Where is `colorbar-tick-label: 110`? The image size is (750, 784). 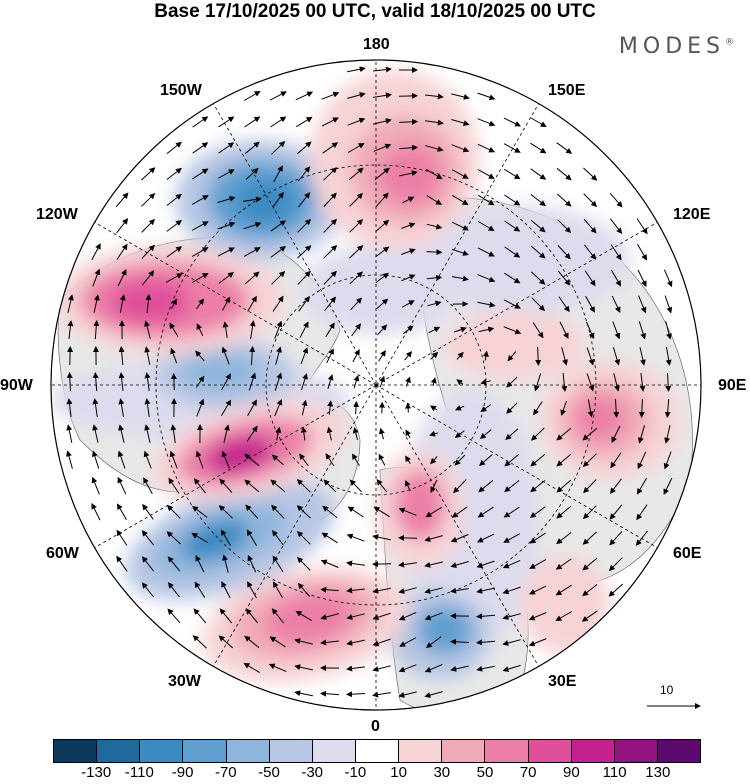 colorbar-tick-label: 110 is located at coordinates (615, 772).